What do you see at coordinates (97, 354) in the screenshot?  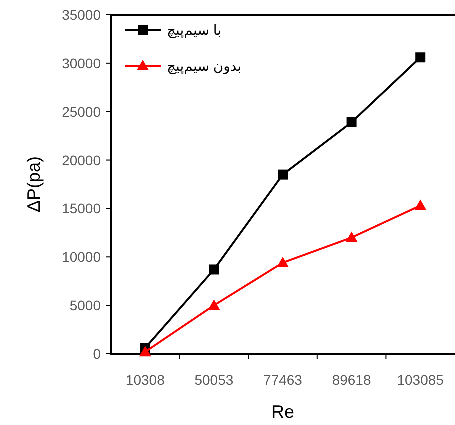 I see `y-tick-label: 0` at bounding box center [97, 354].